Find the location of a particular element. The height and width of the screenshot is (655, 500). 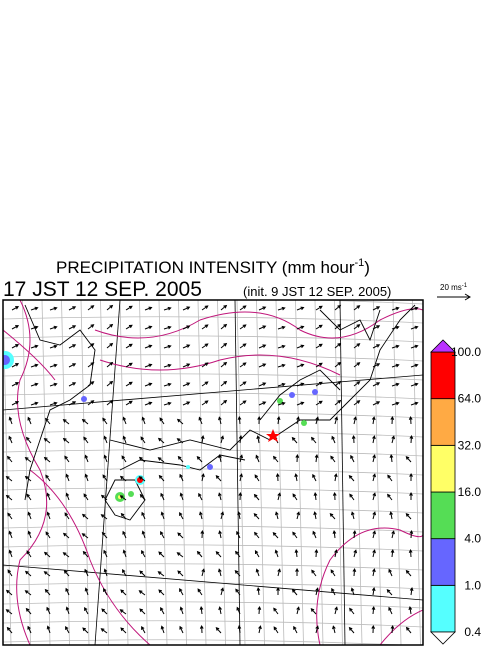

title: PRECIPITATION INTENSITY (mm hour-1) is located at coordinates (213, 267).